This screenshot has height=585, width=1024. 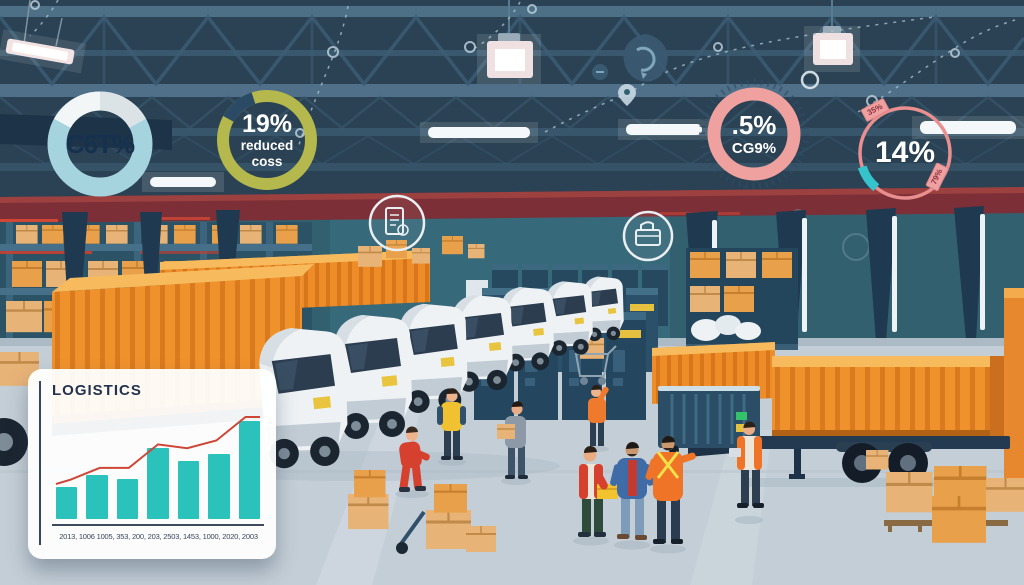 I want to click on donut-olive-caption1: reduced, so click(x=267, y=145).